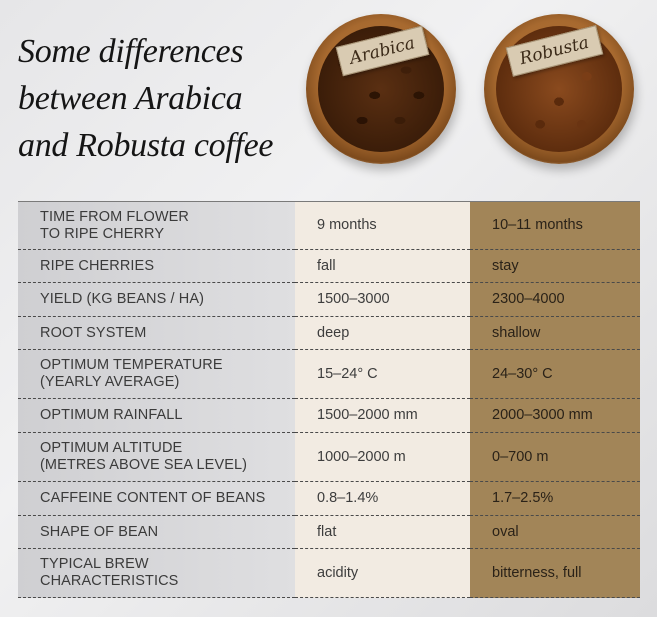  I want to click on arabica-value: 15–24° C, so click(382, 374).